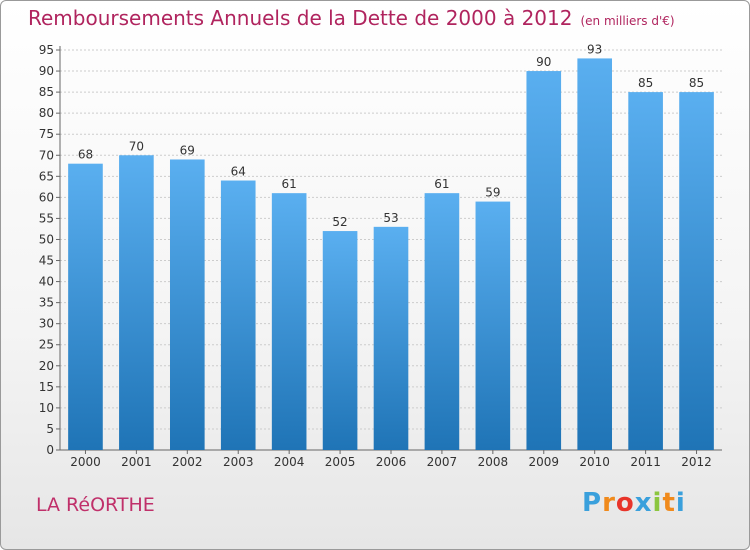  I want to click on bar-2012, so click(696, 271).